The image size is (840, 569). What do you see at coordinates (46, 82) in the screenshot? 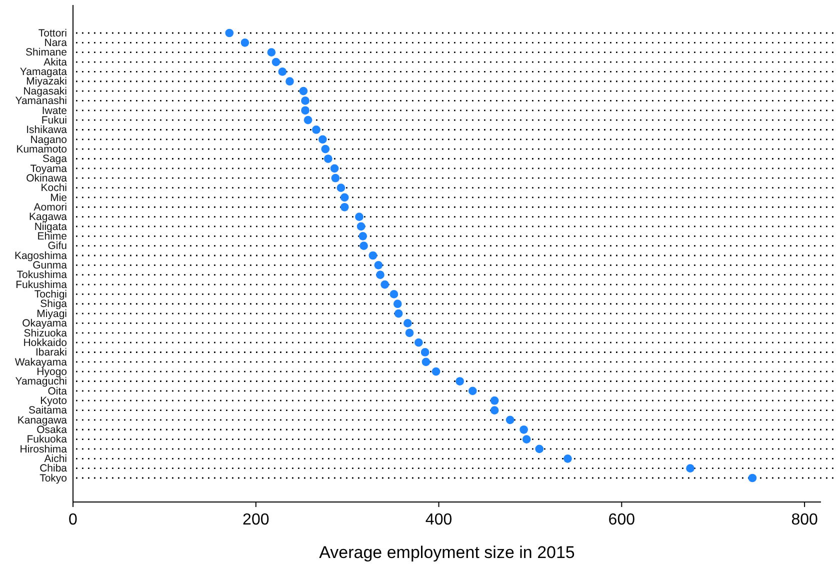
I see `y-tick-label: Miyazaki` at bounding box center [46, 82].